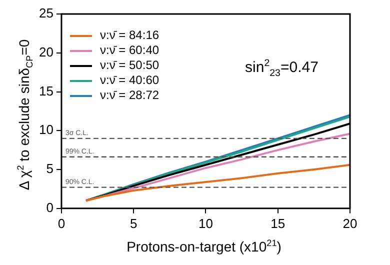 The height and width of the screenshot is (265, 390). What do you see at coordinates (50, 168) in the screenshot?
I see `y-tick-label: 5` at bounding box center [50, 168].